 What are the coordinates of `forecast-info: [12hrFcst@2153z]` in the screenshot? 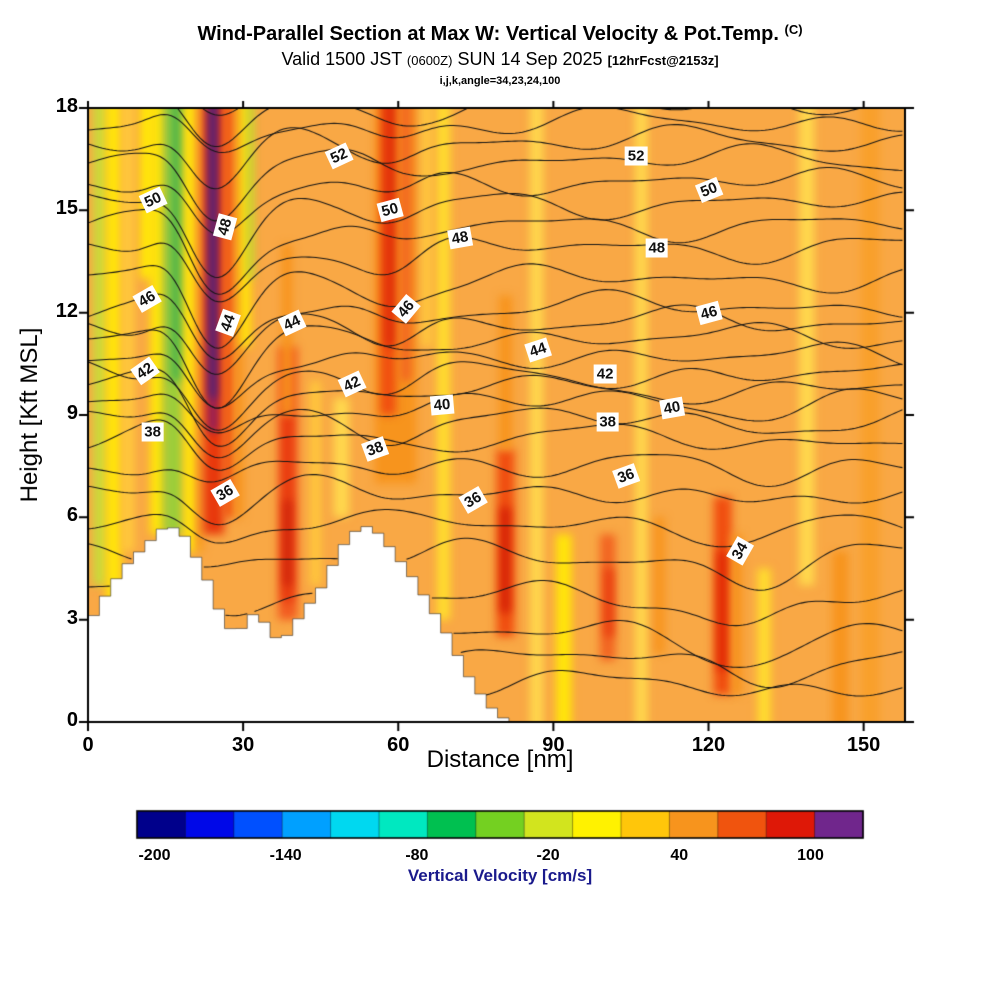 It's located at (663, 60).